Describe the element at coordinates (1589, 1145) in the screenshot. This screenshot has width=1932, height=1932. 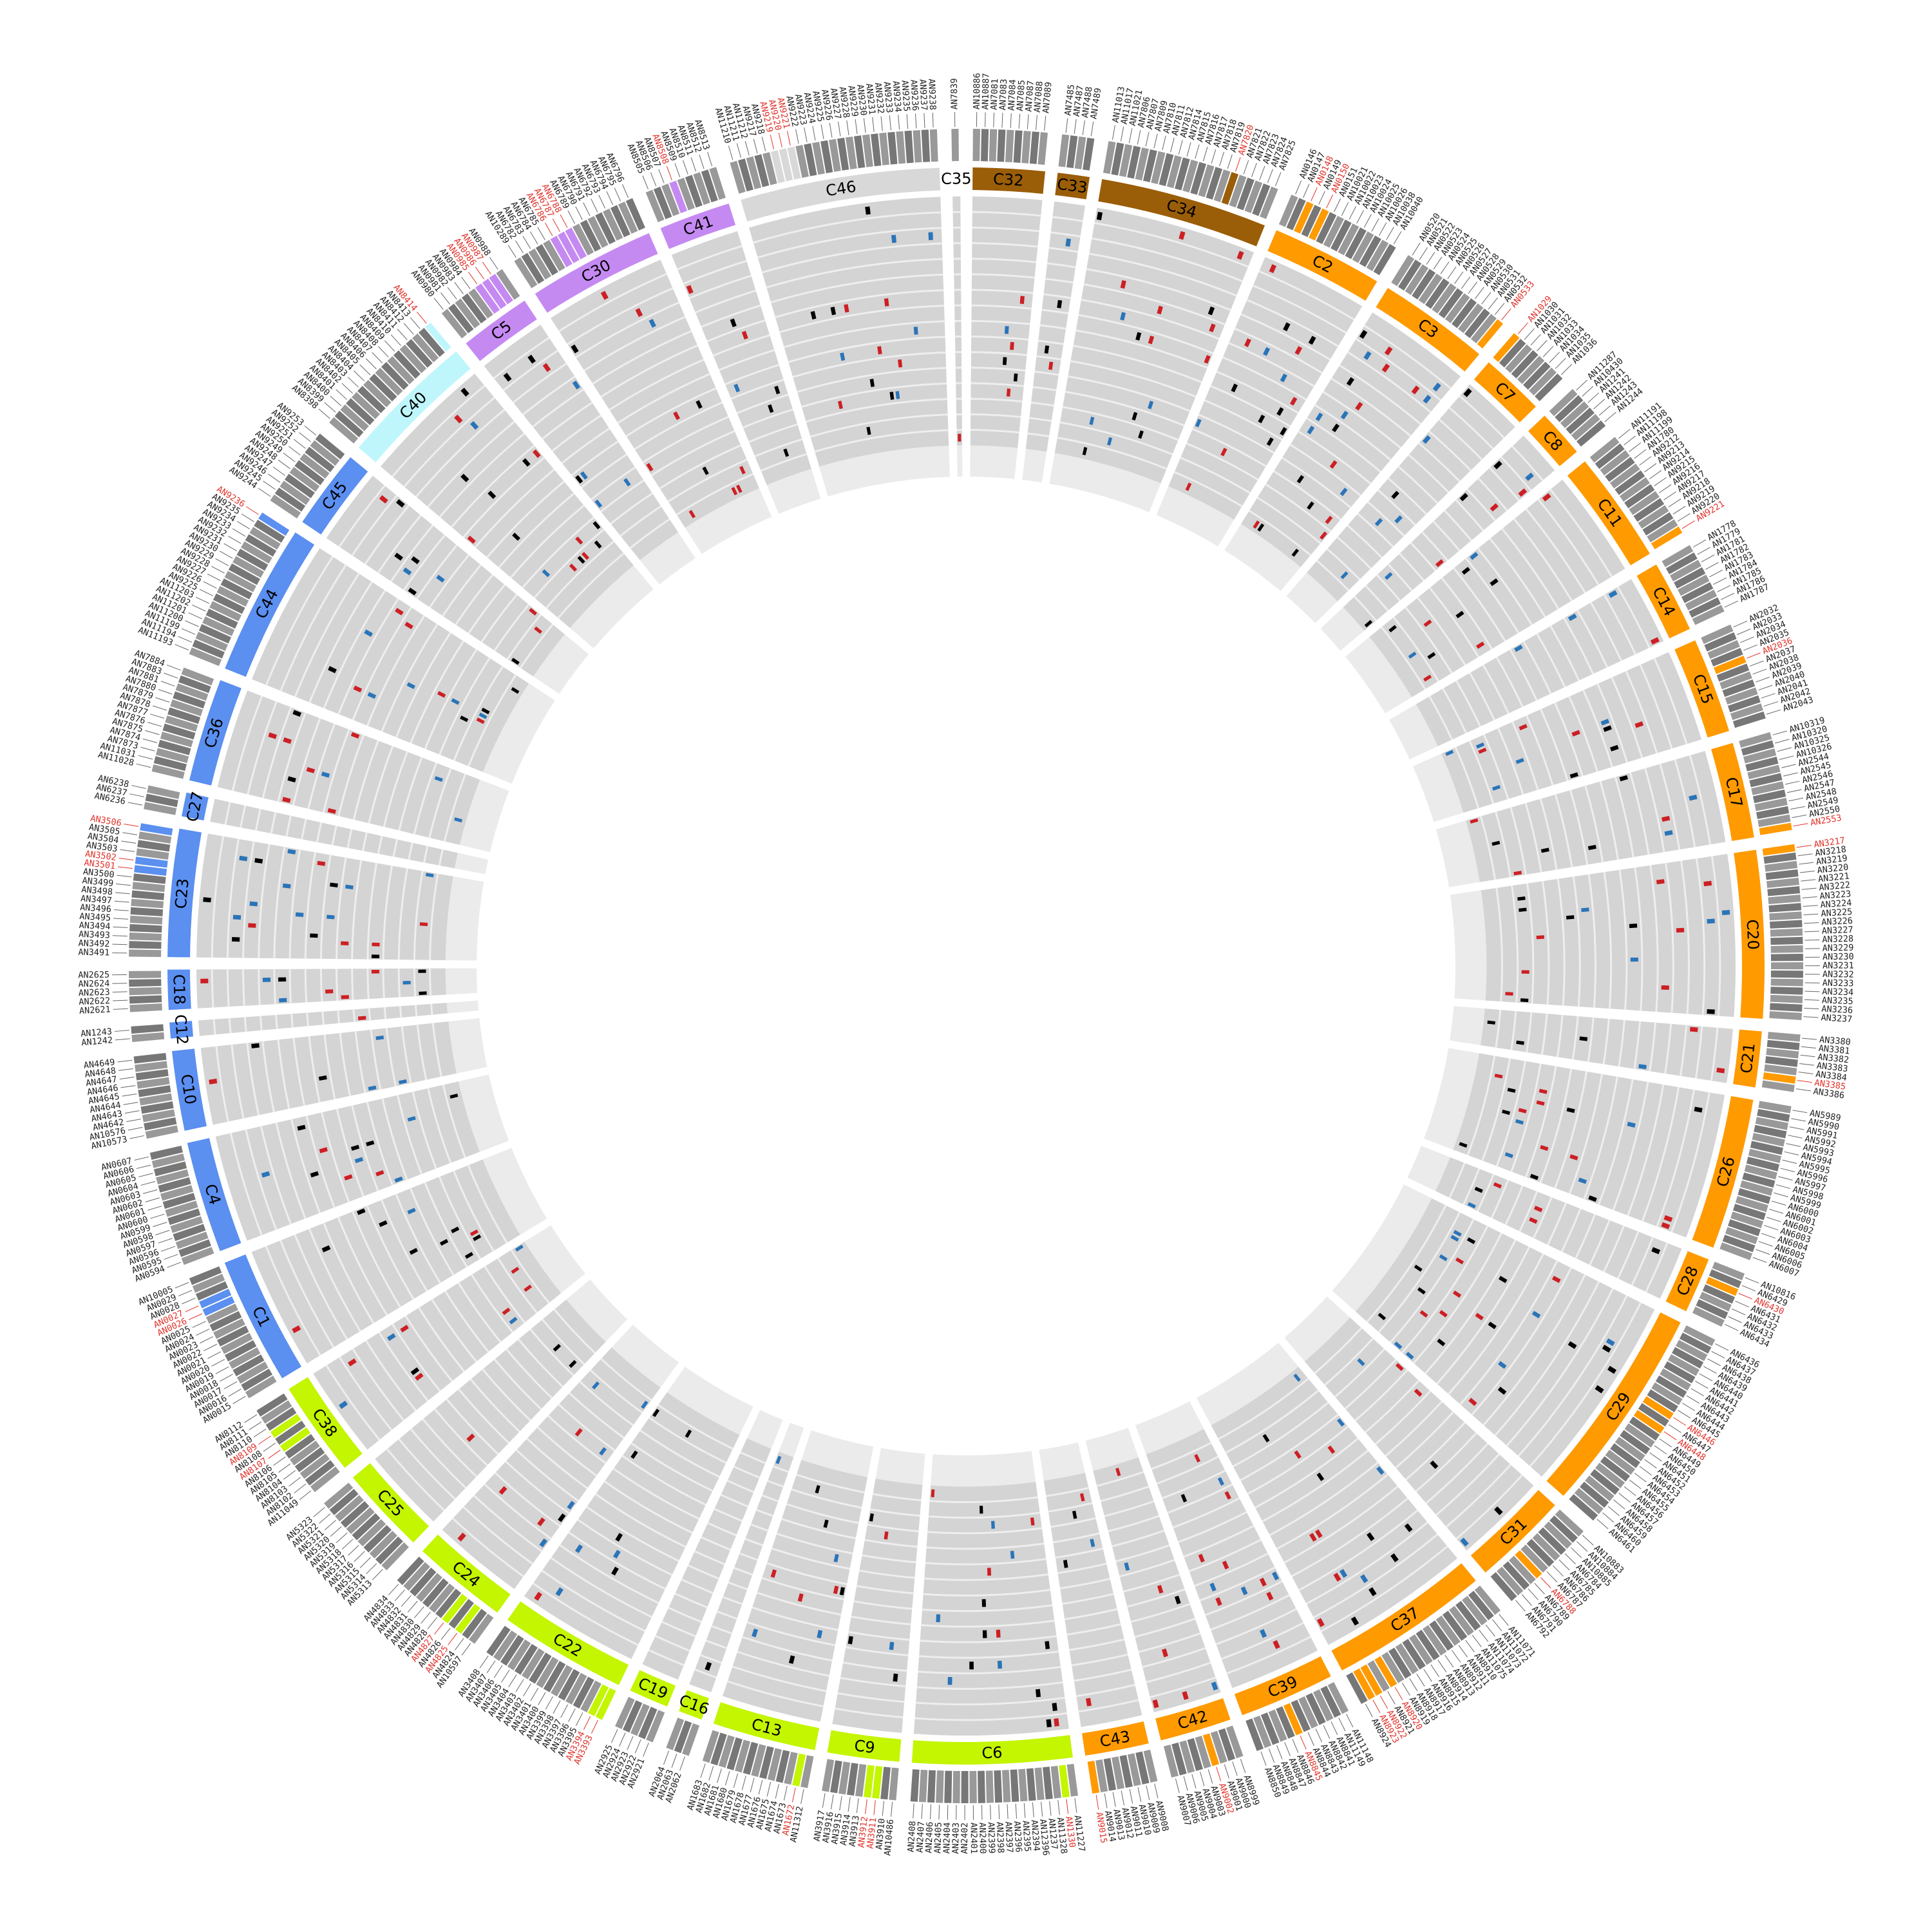
I see `track-background` at that location.